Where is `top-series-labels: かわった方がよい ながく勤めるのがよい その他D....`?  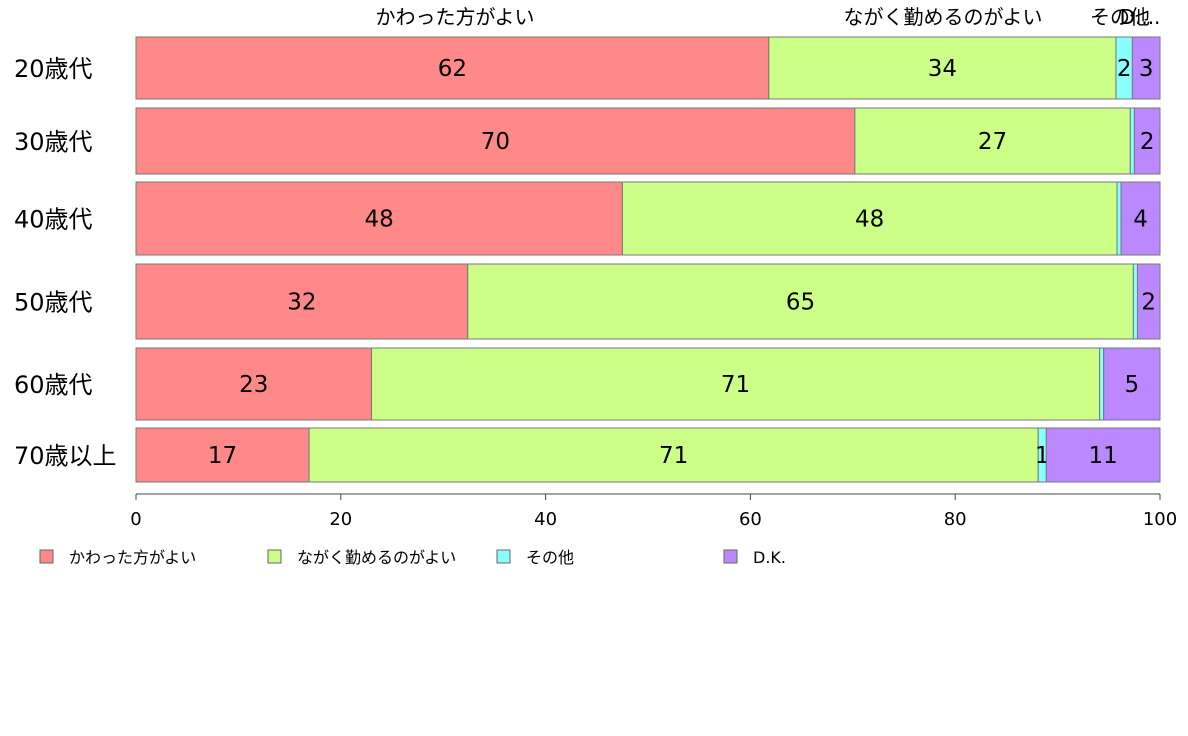 top-series-labels: かわった方がよい ながく勤めるのがよい その他D.... is located at coordinates (768, 17).